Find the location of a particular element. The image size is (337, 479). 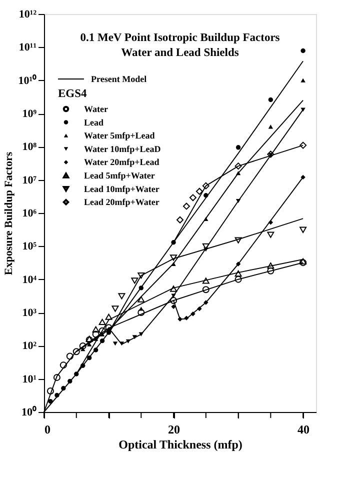

legend-label: Water 10mfp+LeaD is located at coordinates (123, 149).